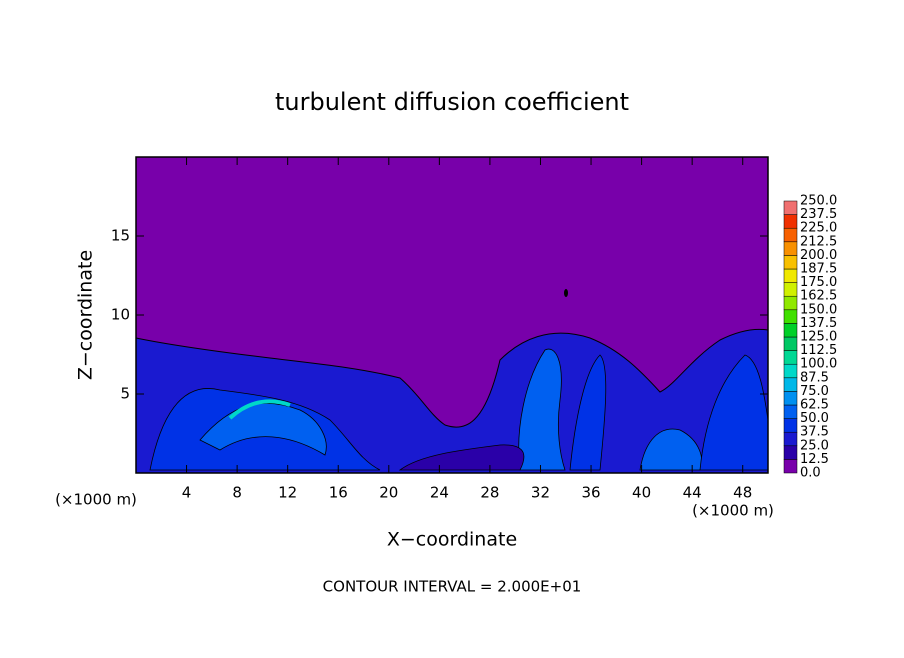 The height and width of the screenshot is (658, 904). Describe the element at coordinates (733, 511) in the screenshot. I see `x-unit: (×1000 m)` at that location.